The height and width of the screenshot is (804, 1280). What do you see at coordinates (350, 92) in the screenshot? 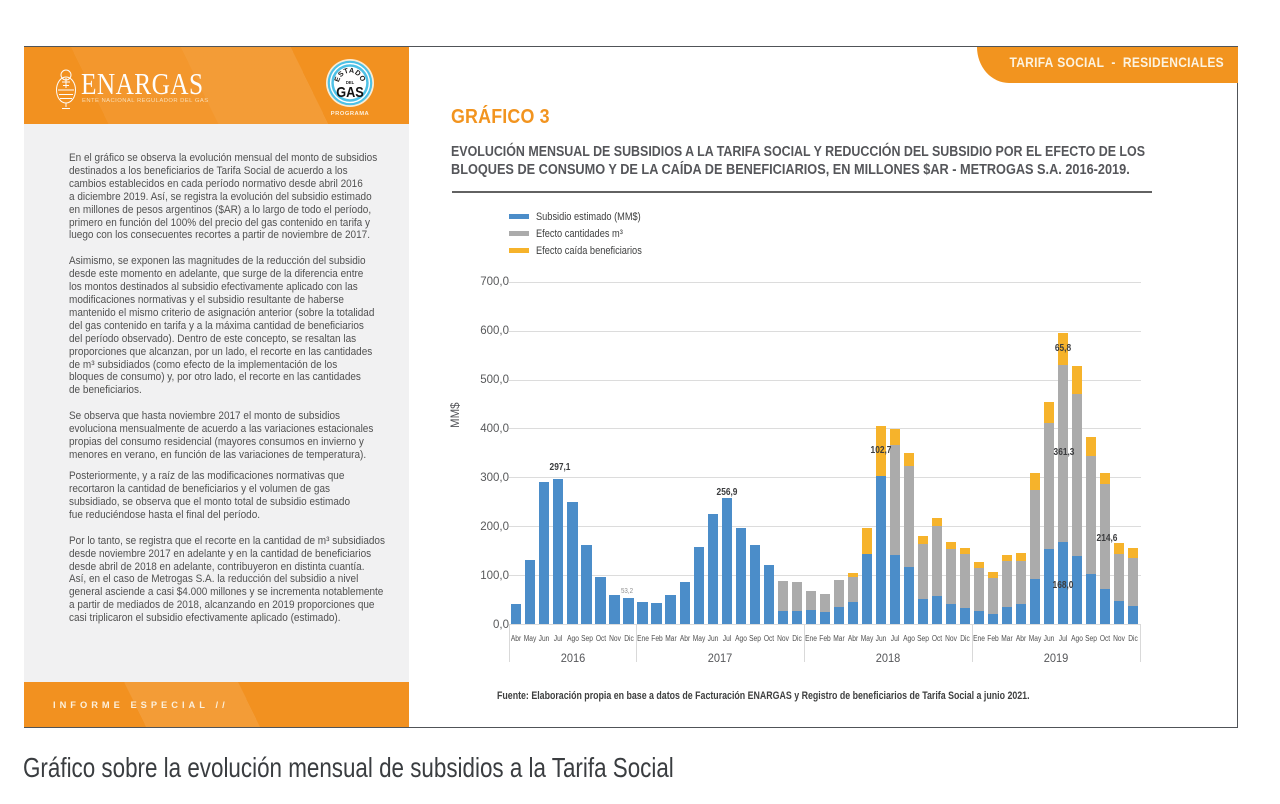
I see `svg-text: GAS` at bounding box center [350, 92].